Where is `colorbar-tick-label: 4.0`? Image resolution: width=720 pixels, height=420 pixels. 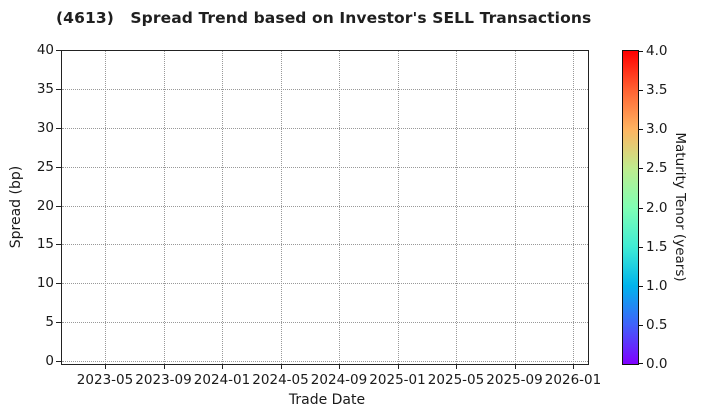
colorbar-tick-label: 4.0 is located at coordinates (657, 51).